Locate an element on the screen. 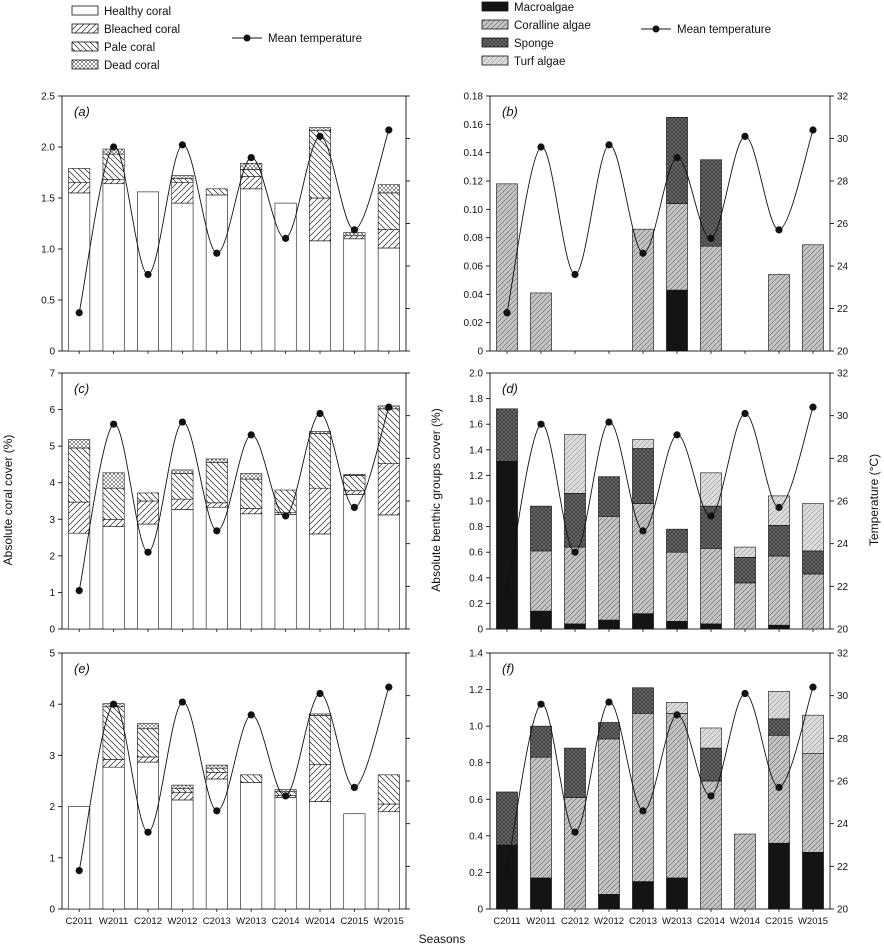 The height and width of the screenshot is (948, 884). bar-sponge-C2012 is located at coordinates (575, 520).